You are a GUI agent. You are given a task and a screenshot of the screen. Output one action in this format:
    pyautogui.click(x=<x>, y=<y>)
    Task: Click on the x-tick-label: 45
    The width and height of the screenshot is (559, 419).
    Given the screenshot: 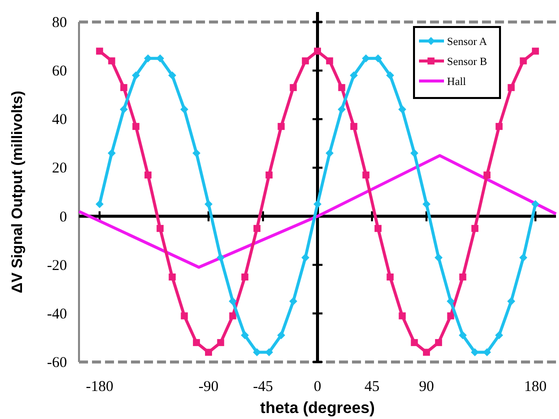 What is the action you would take?
    pyautogui.click(x=372, y=387)
    